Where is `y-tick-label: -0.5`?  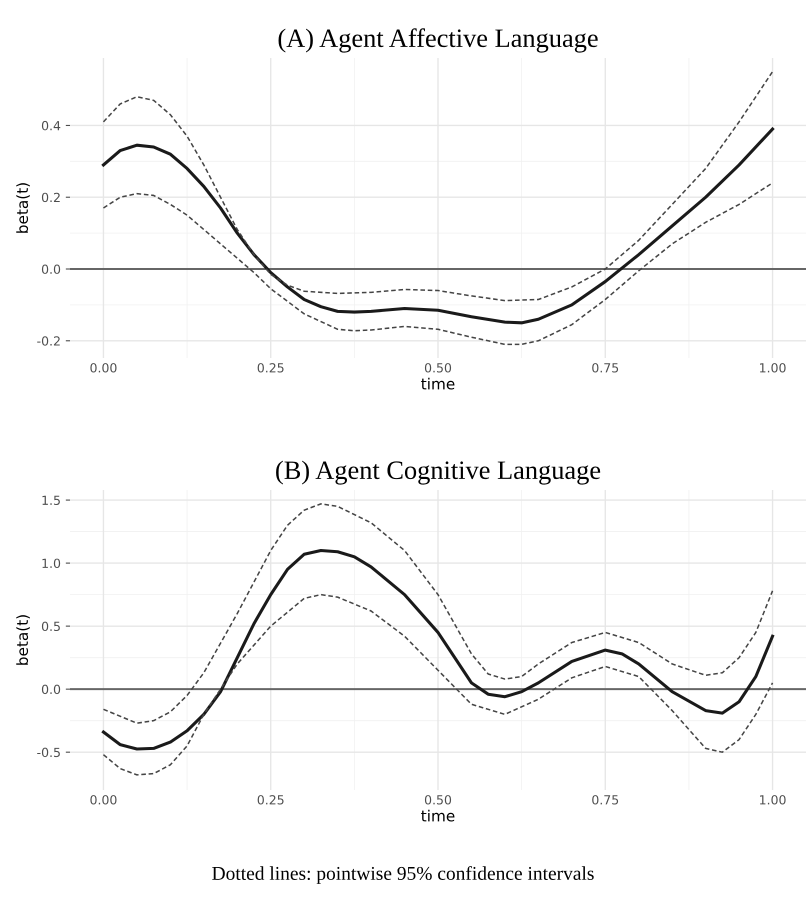 y-tick-label: -0.5 is located at coordinates (48, 753).